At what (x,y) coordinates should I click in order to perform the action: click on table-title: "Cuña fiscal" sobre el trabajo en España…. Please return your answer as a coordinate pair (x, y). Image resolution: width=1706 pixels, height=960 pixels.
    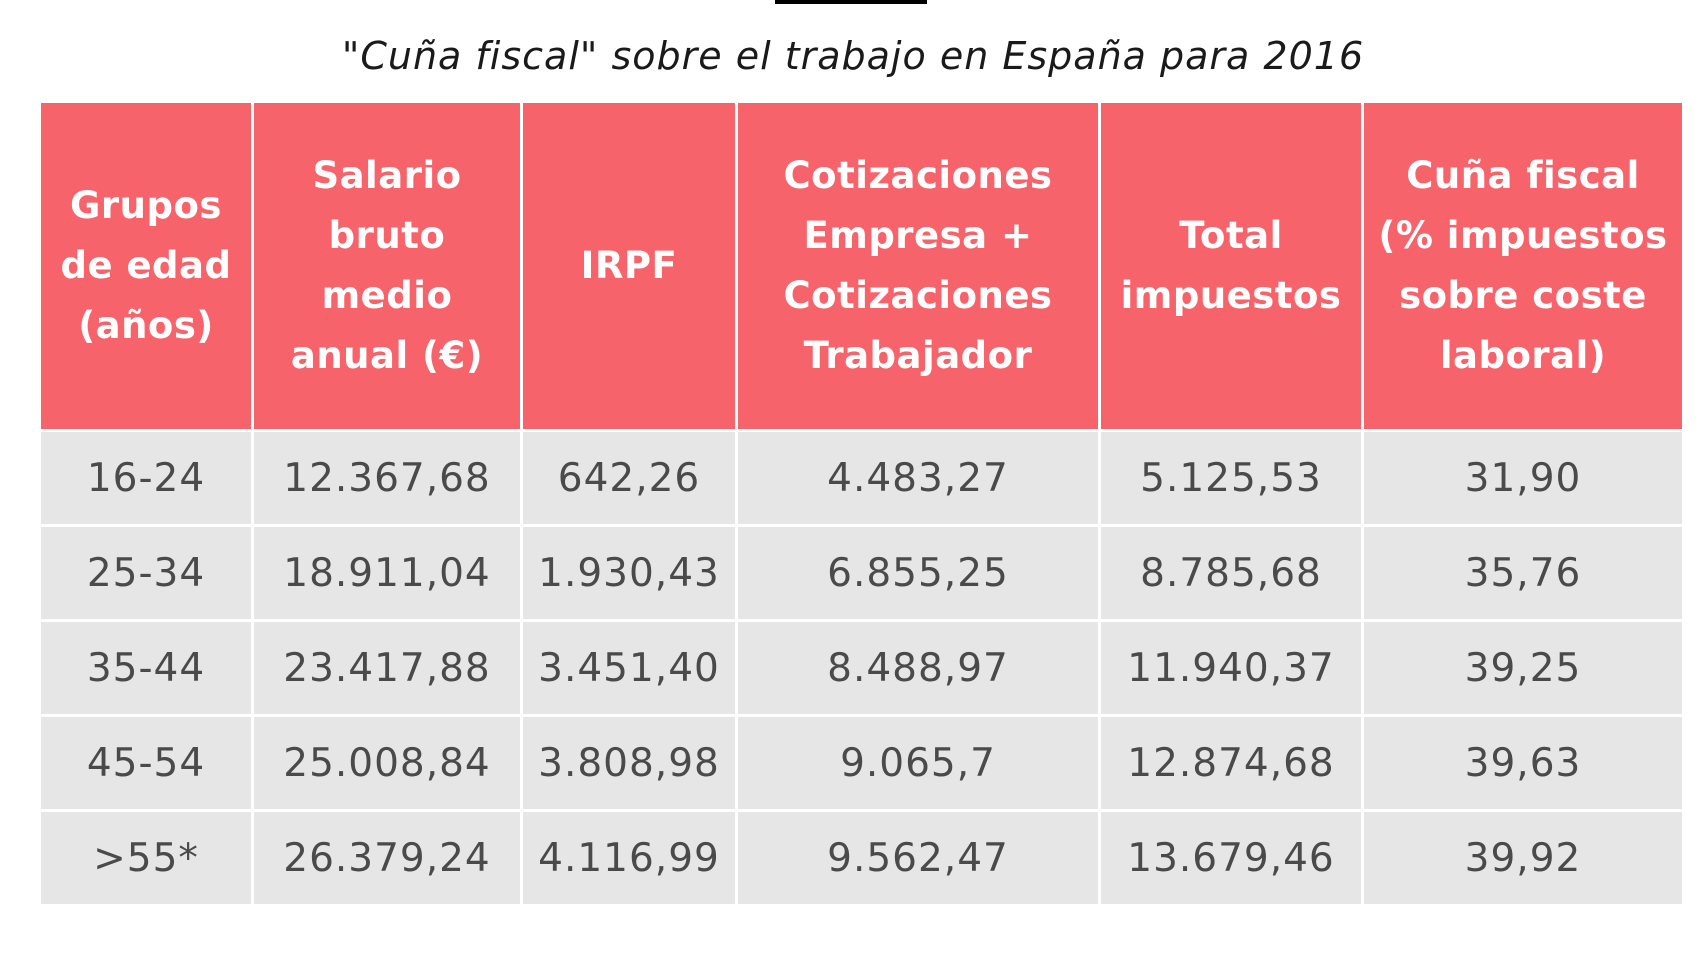
    Looking at the image, I should click on (853, 56).